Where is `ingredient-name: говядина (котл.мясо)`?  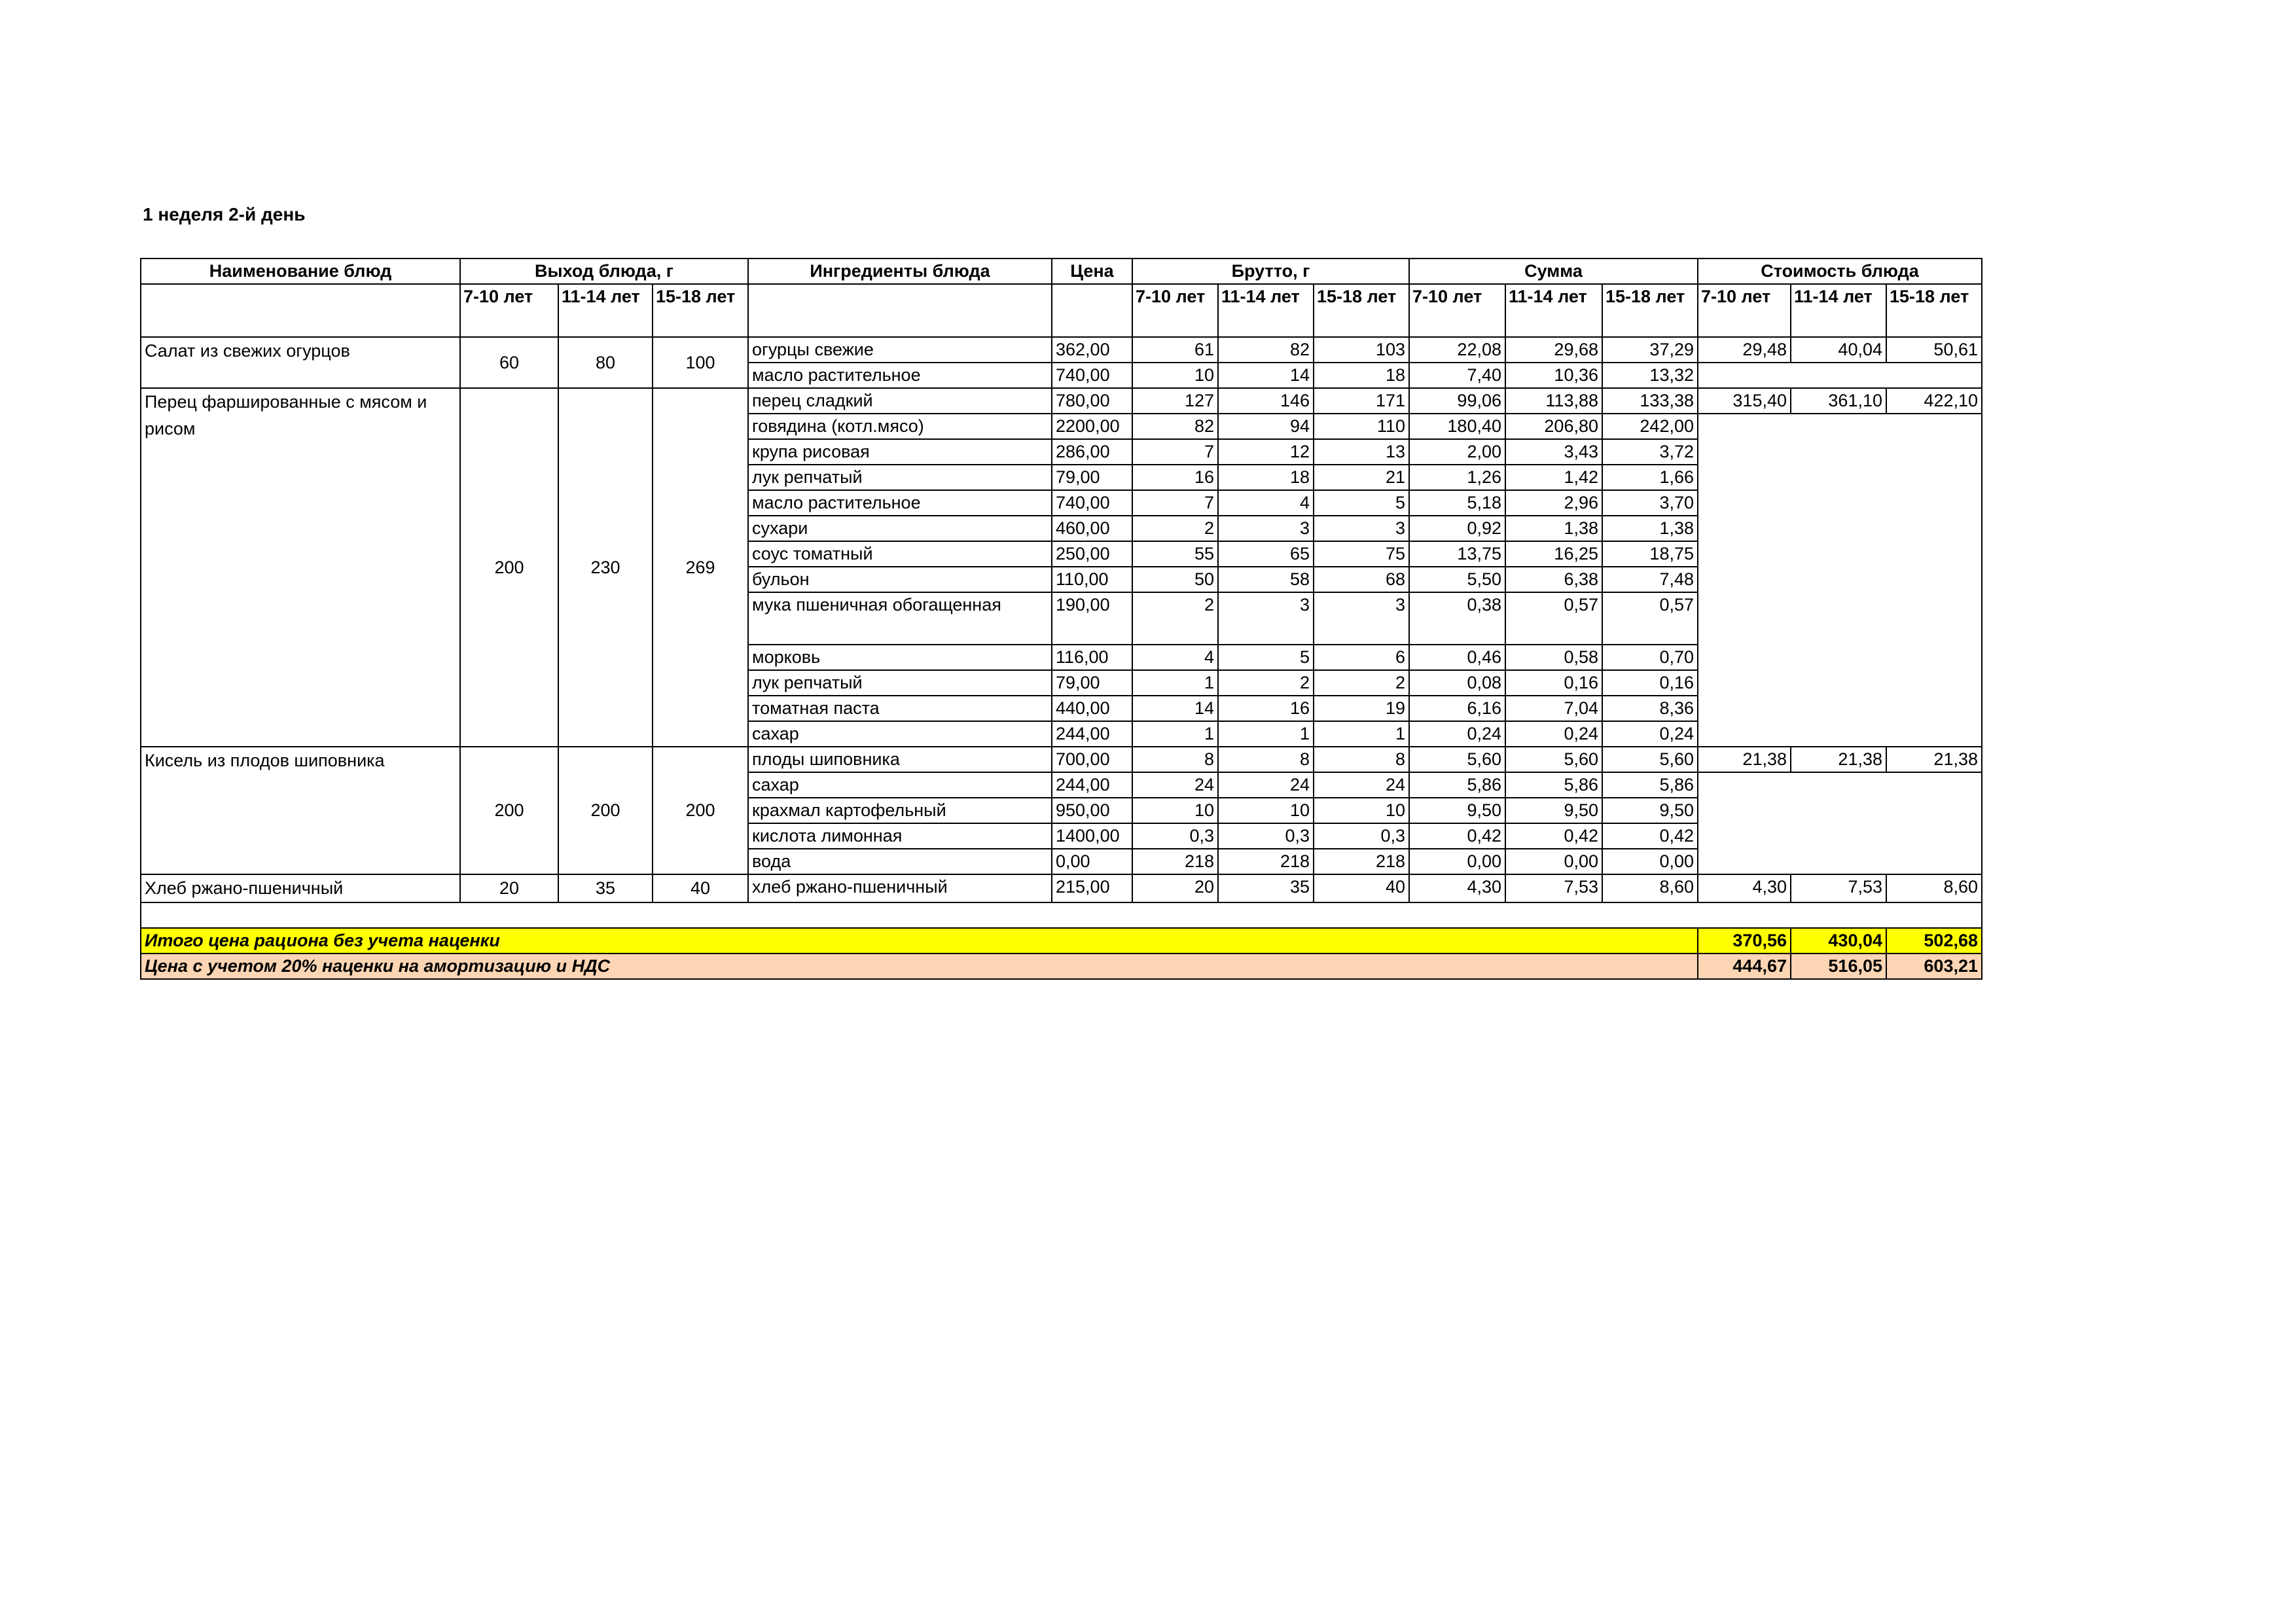 ingredient-name: говядина (котл.мясо) is located at coordinates (899, 426).